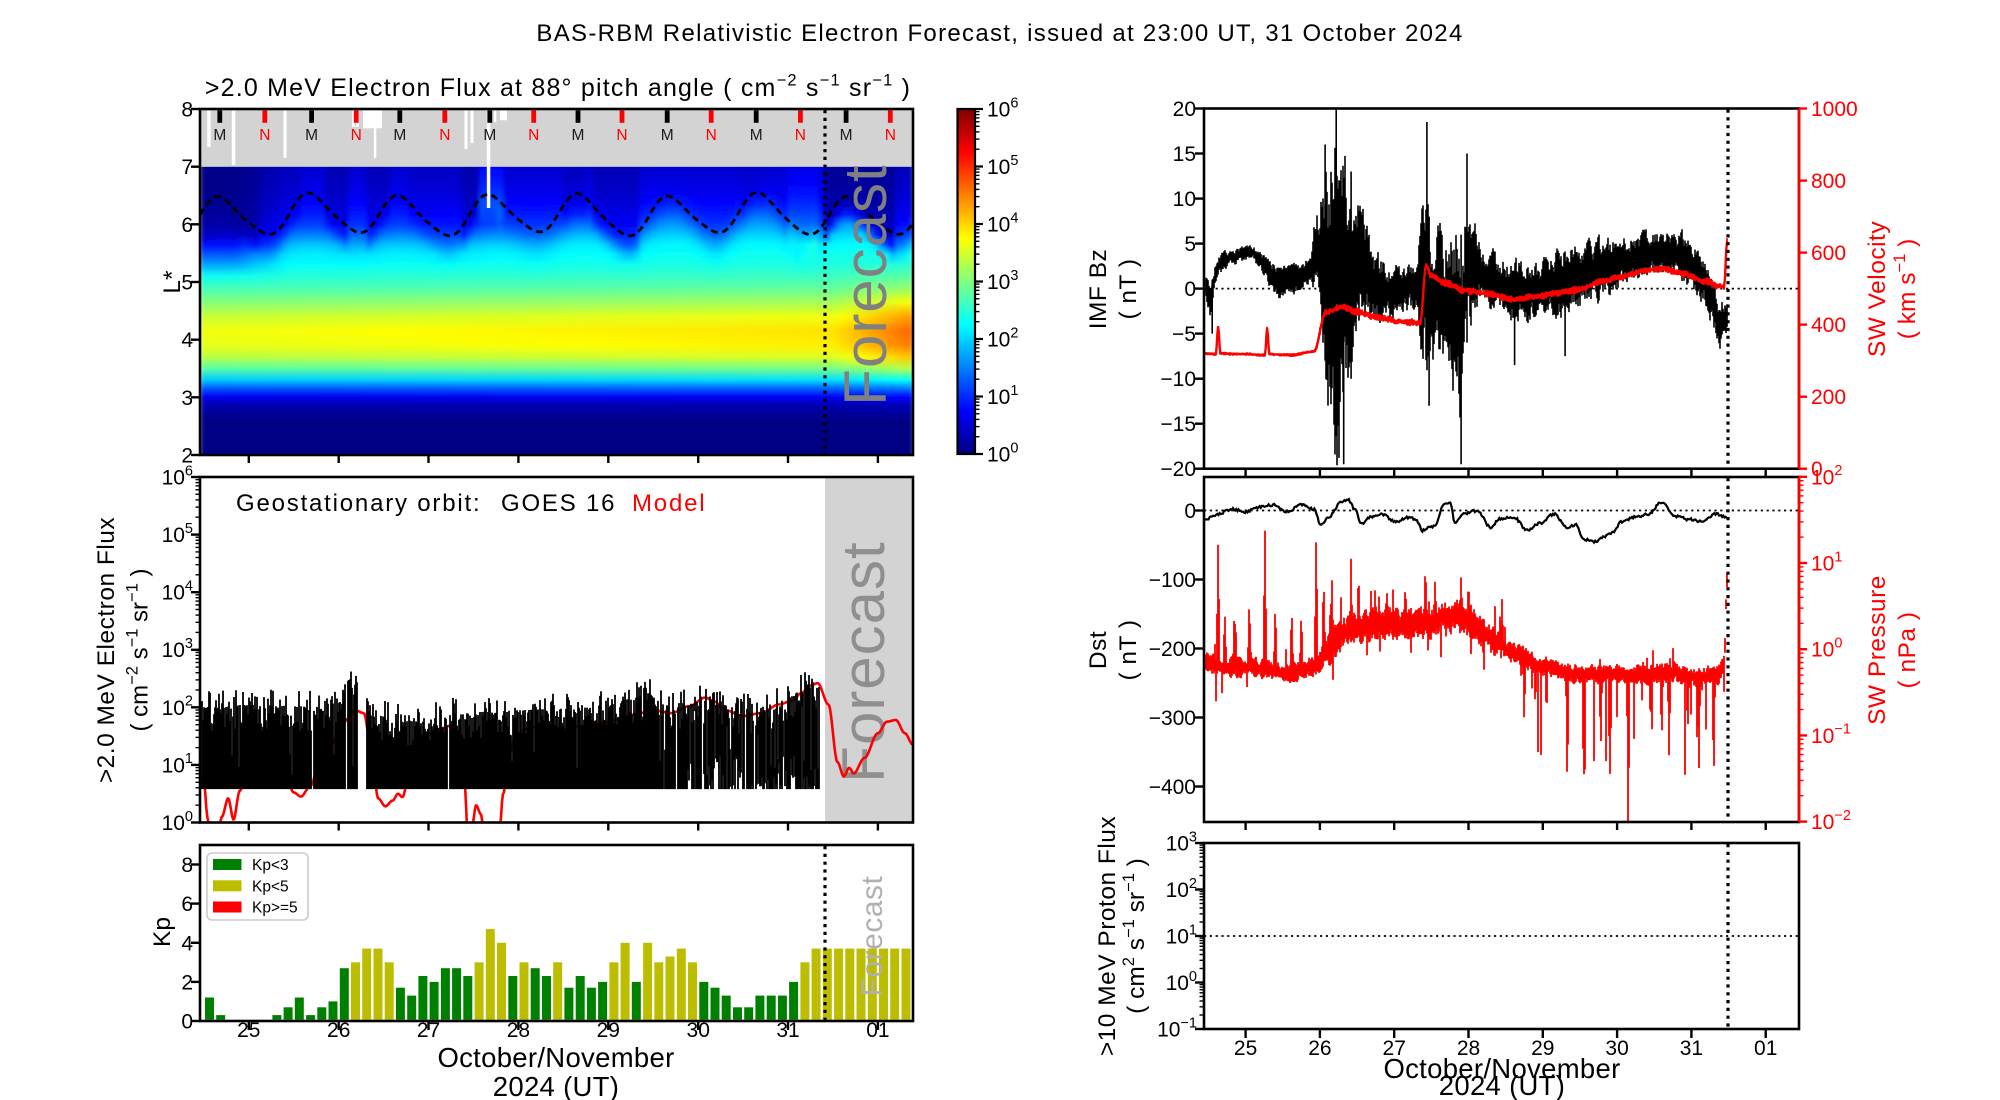 The height and width of the screenshot is (1100, 2000). Describe the element at coordinates (558, 503) in the screenshot. I see `svg-text: GOES 16` at that location.